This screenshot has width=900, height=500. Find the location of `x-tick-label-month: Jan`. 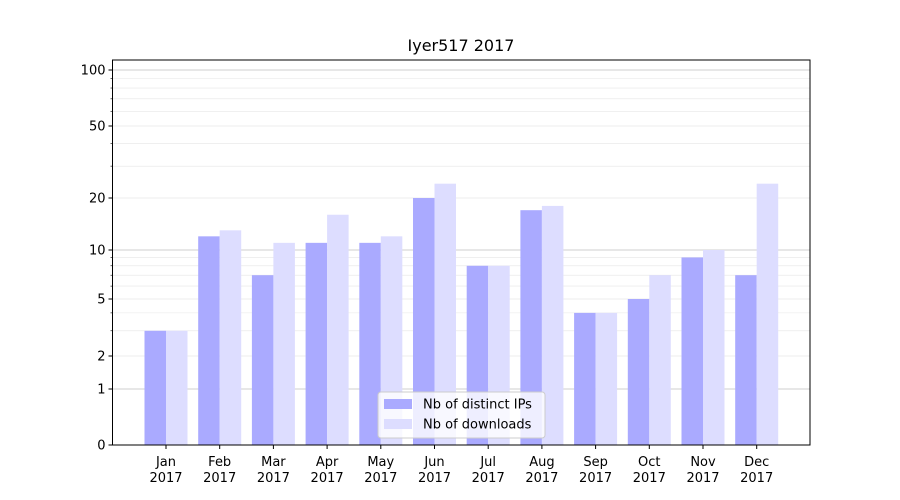

x-tick-label-month: Jan is located at coordinates (165, 462).